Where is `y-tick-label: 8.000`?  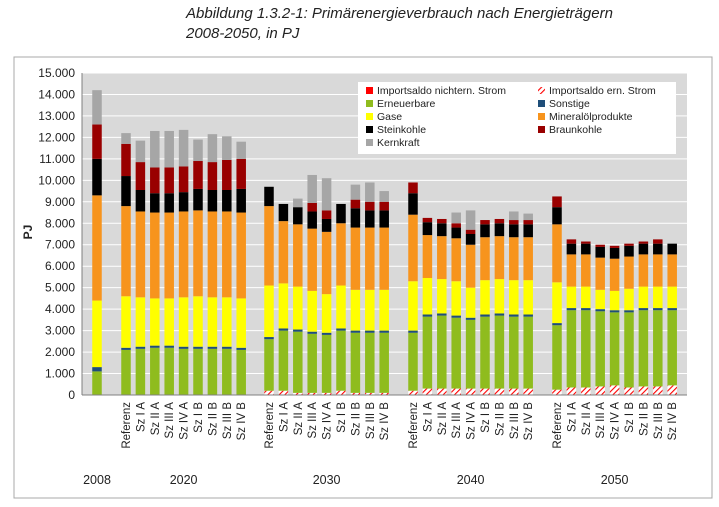
y-tick-label: 8.000 is located at coordinates (60, 223).